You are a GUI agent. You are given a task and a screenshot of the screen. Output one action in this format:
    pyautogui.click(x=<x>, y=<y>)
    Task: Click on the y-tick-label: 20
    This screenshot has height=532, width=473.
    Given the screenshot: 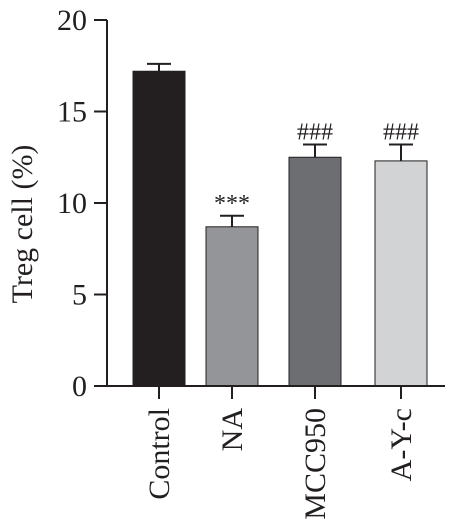 What is the action you would take?
    pyautogui.click(x=72, y=20)
    